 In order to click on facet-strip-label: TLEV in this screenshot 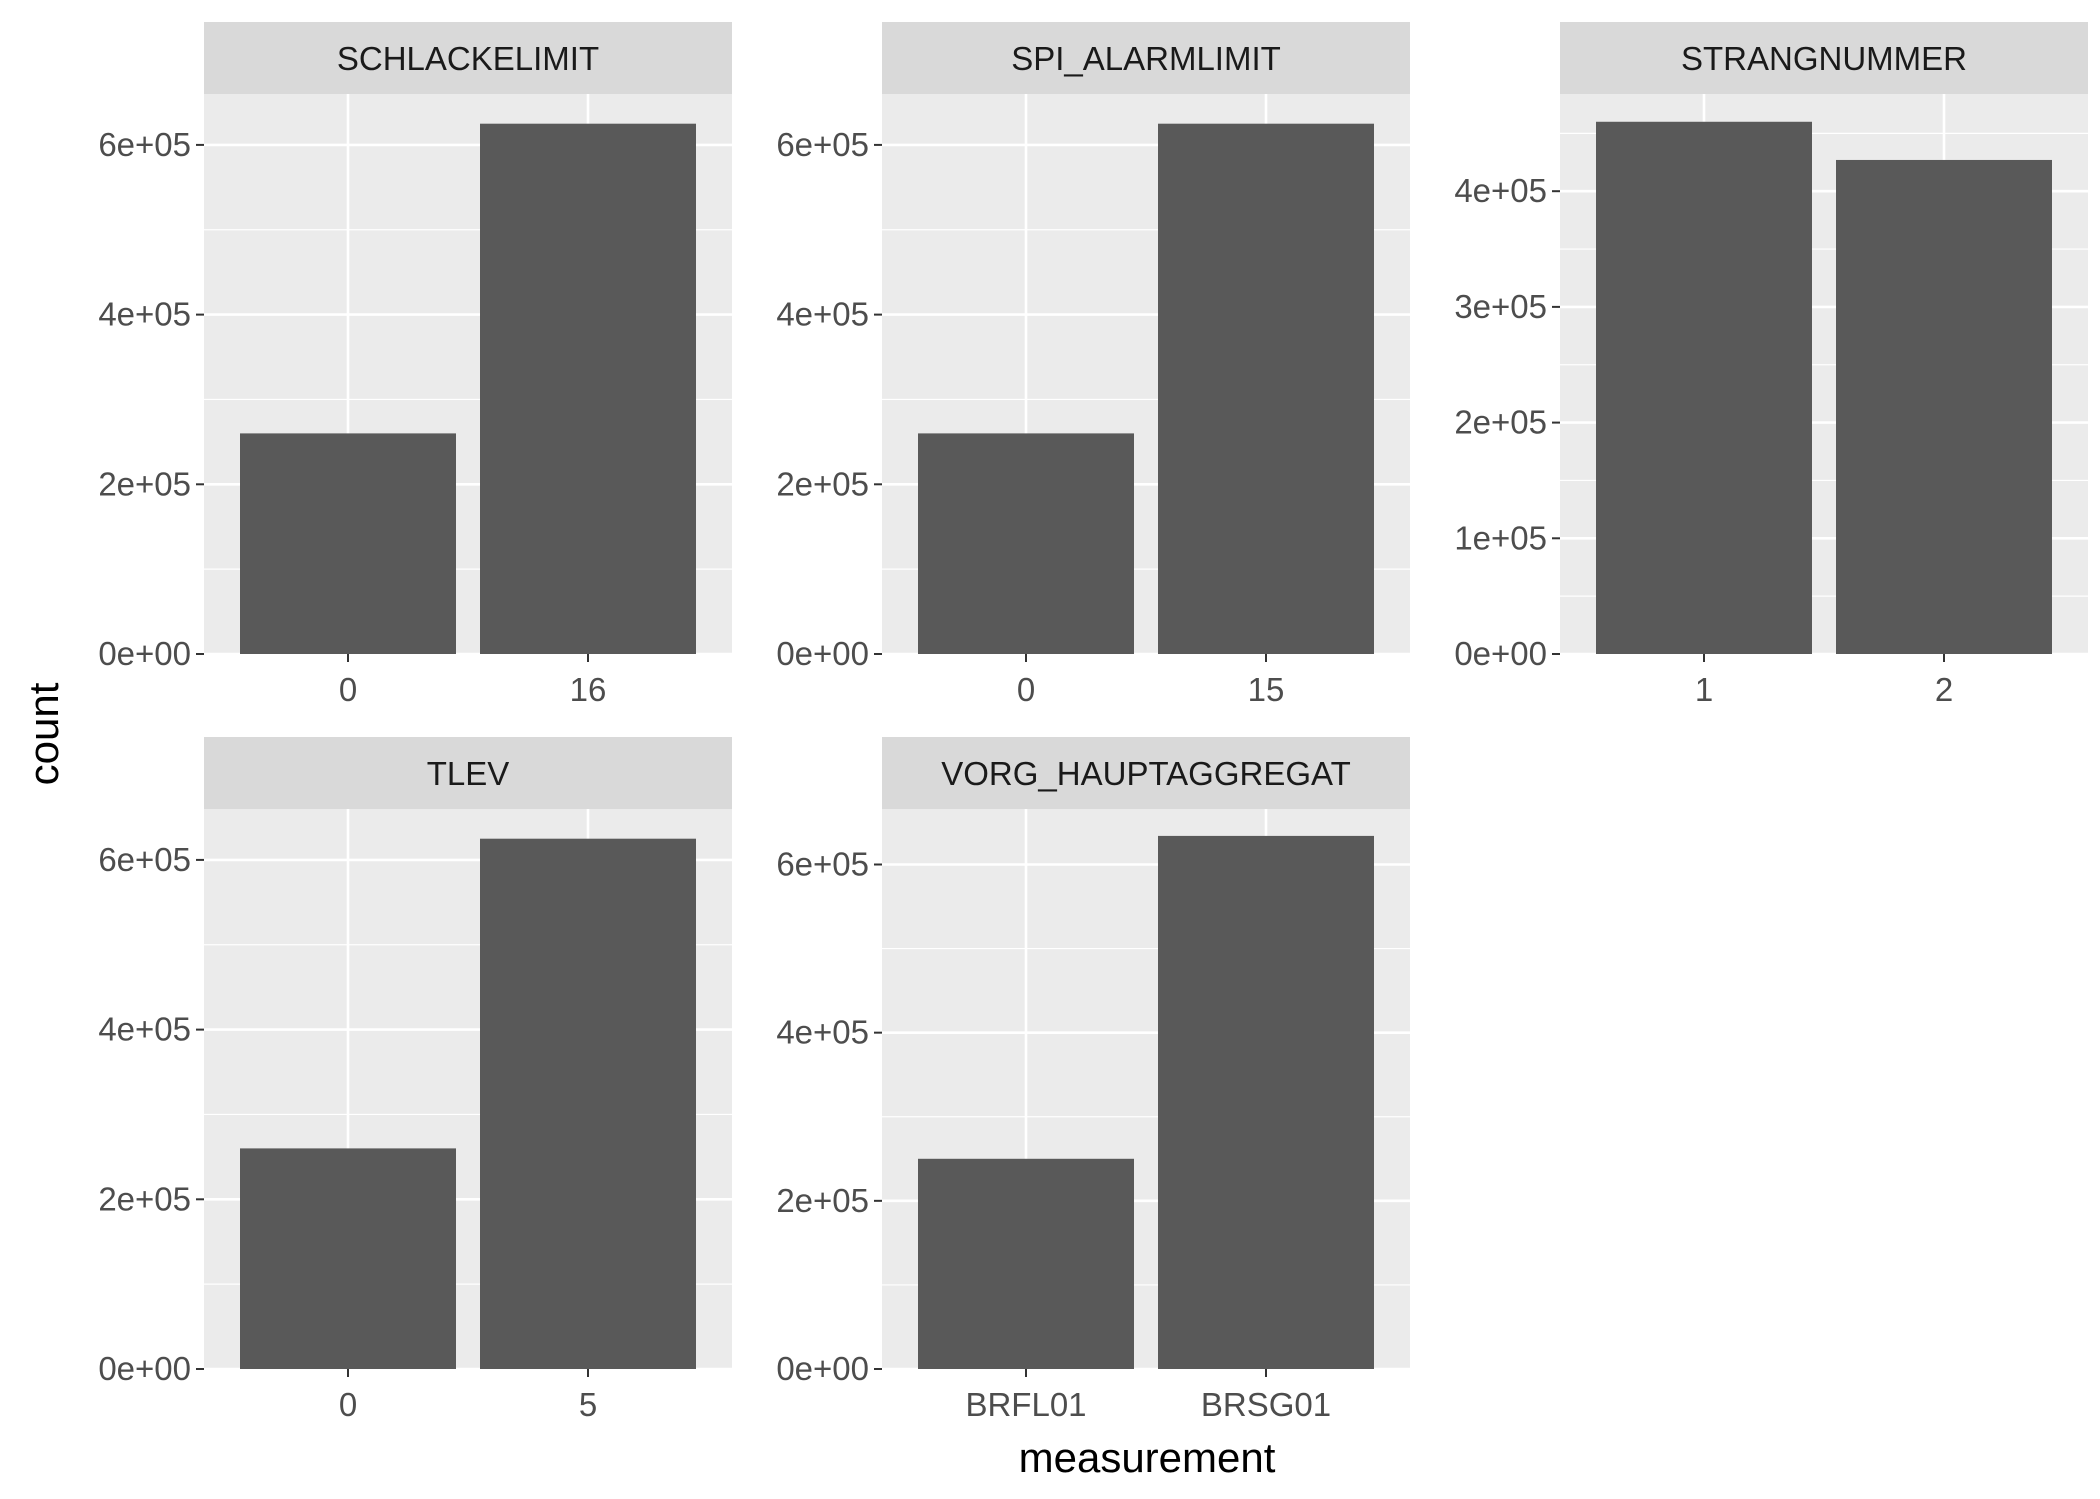, I will do `click(468, 773)`.